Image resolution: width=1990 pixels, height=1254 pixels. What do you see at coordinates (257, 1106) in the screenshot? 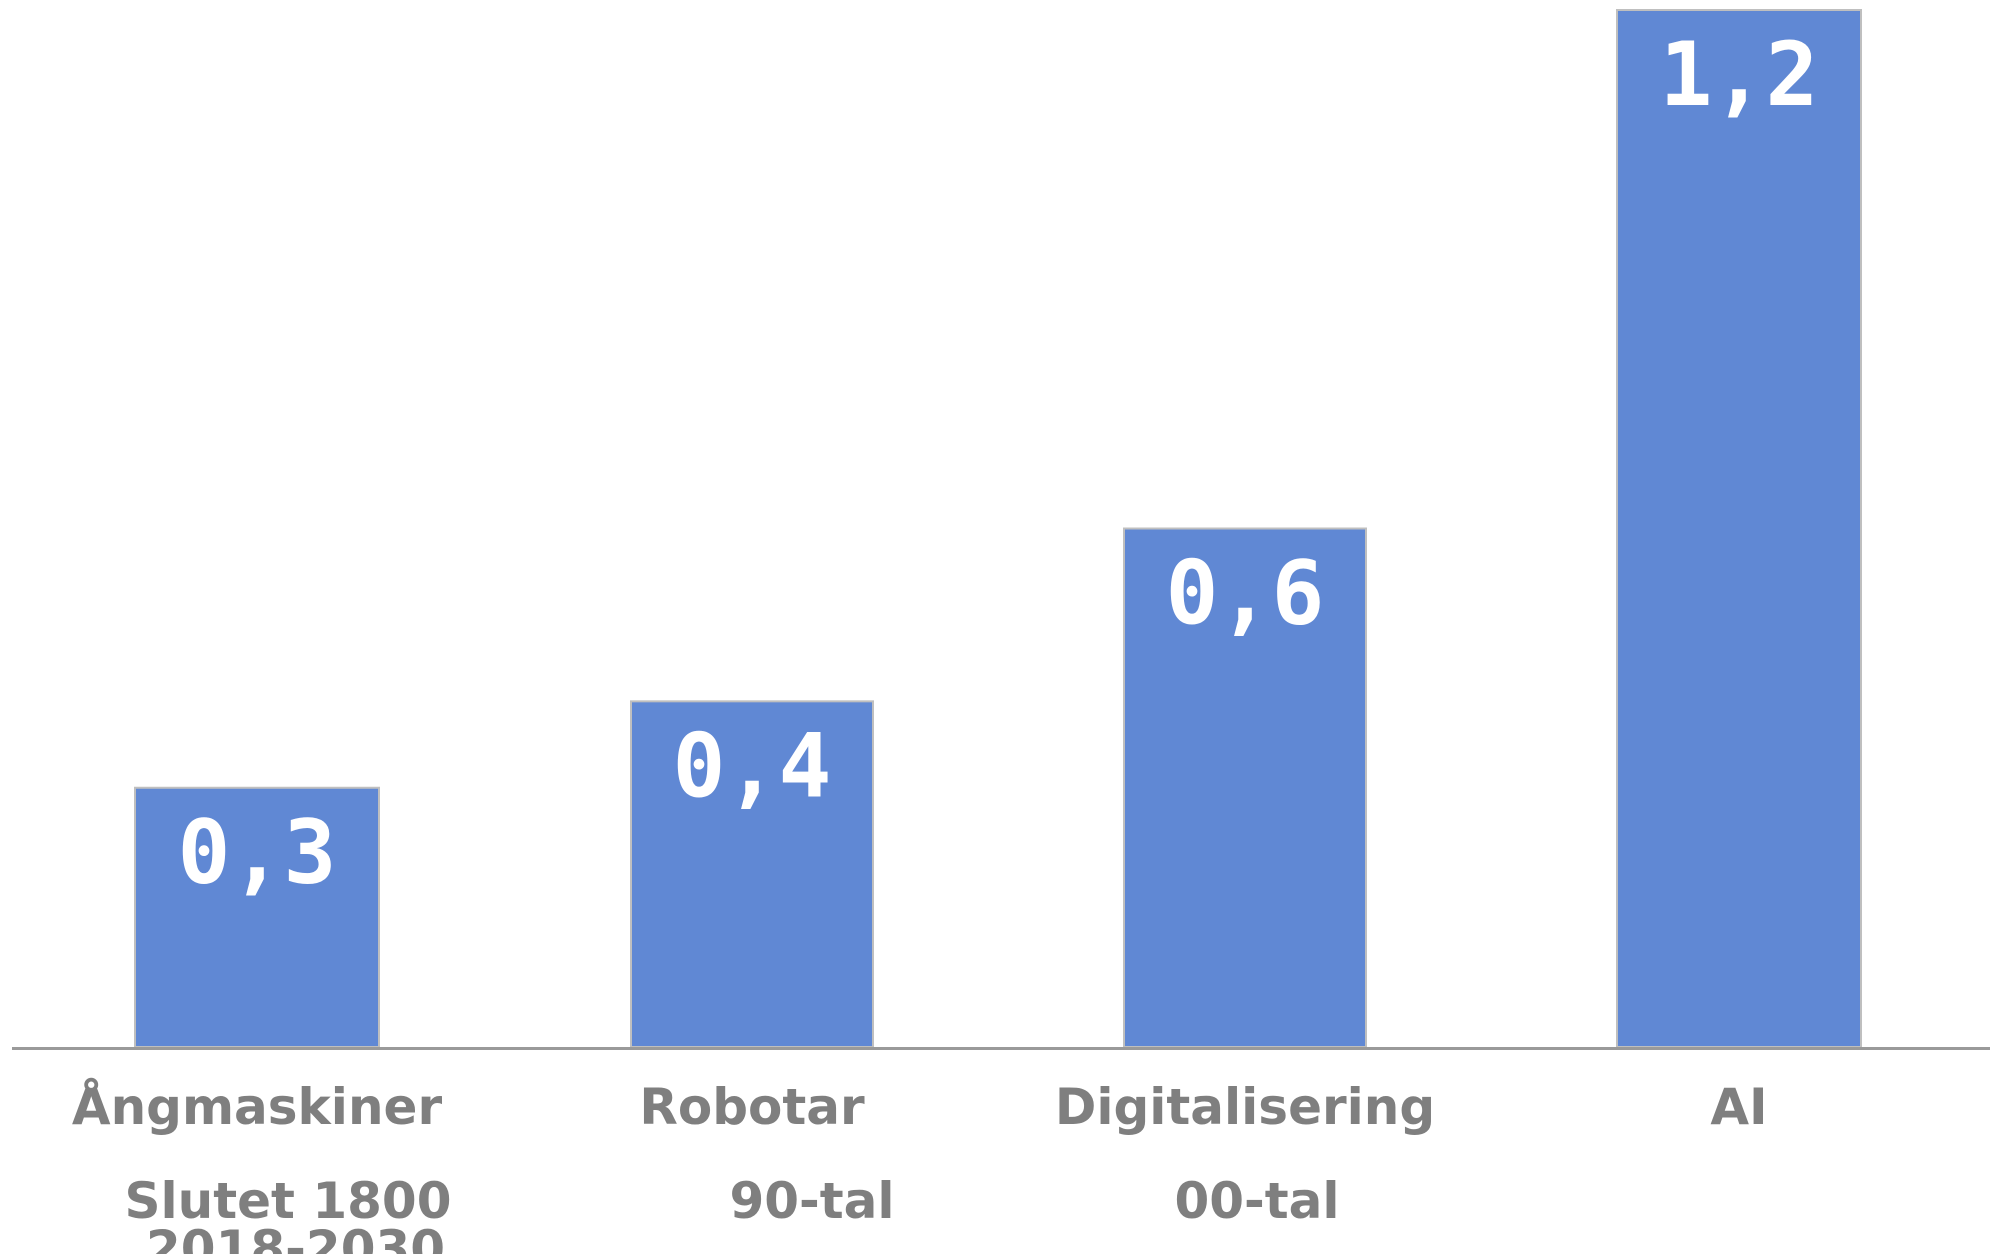
I see `category-label: Ångmaskiner` at bounding box center [257, 1106].